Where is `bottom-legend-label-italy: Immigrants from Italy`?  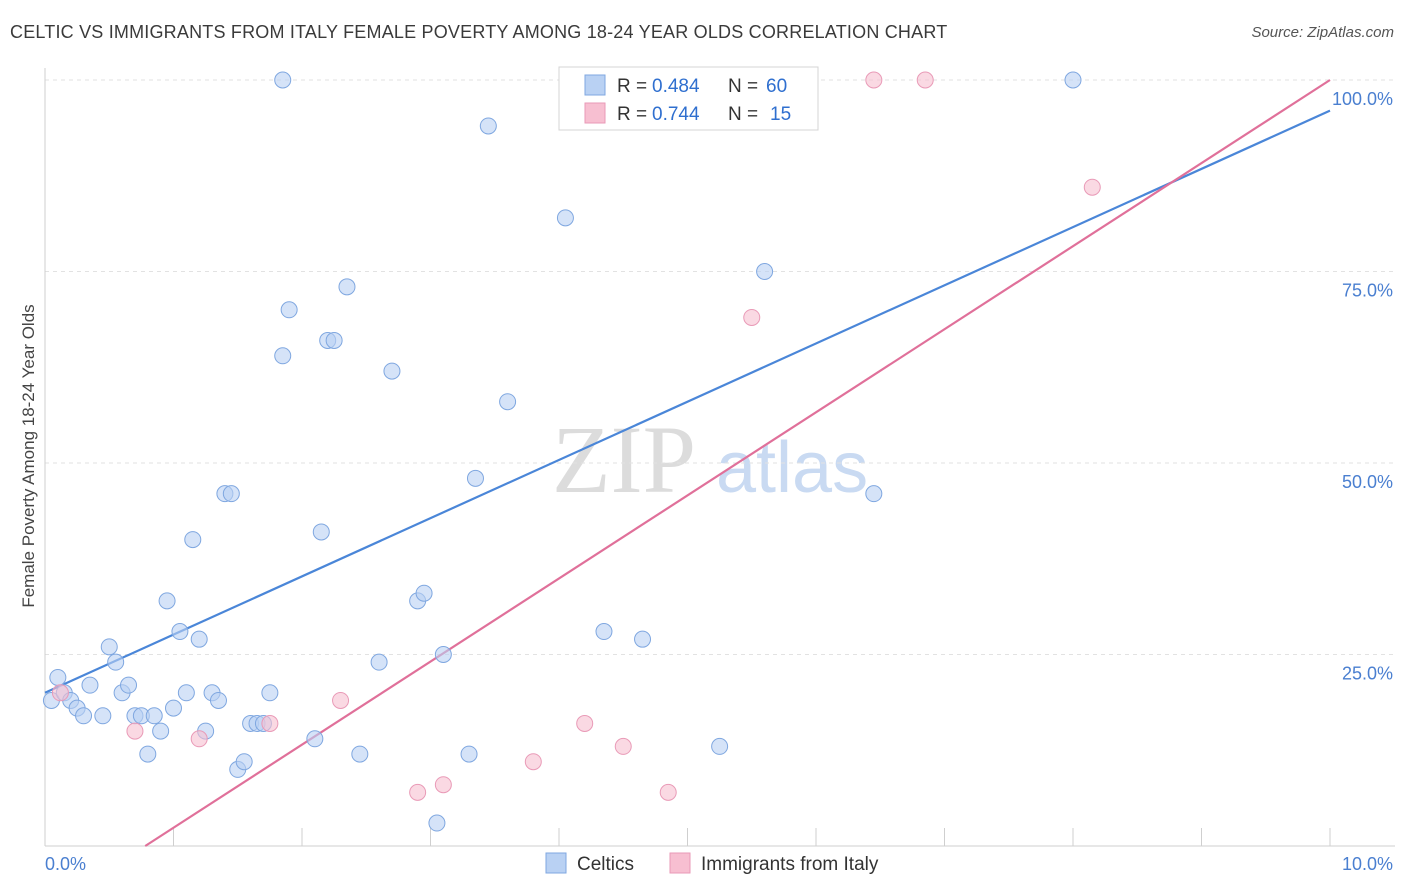 bottom-legend-label-italy: Immigrants from Italy is located at coordinates (790, 864).